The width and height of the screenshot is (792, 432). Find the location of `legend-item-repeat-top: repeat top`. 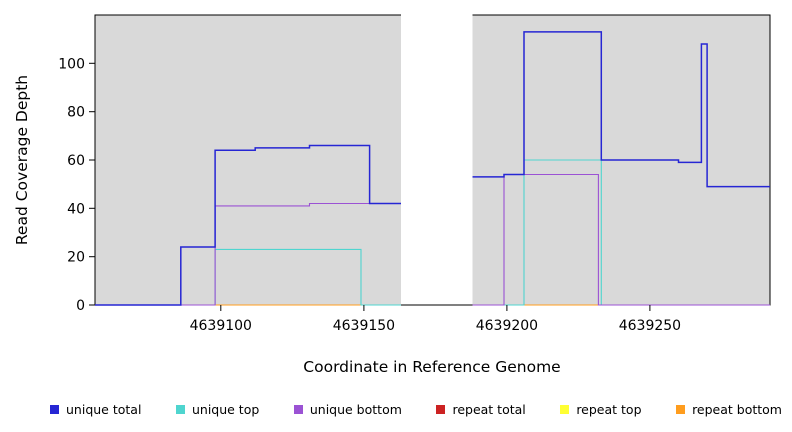

legend-item-repeat-top: repeat top is located at coordinates (601, 409).